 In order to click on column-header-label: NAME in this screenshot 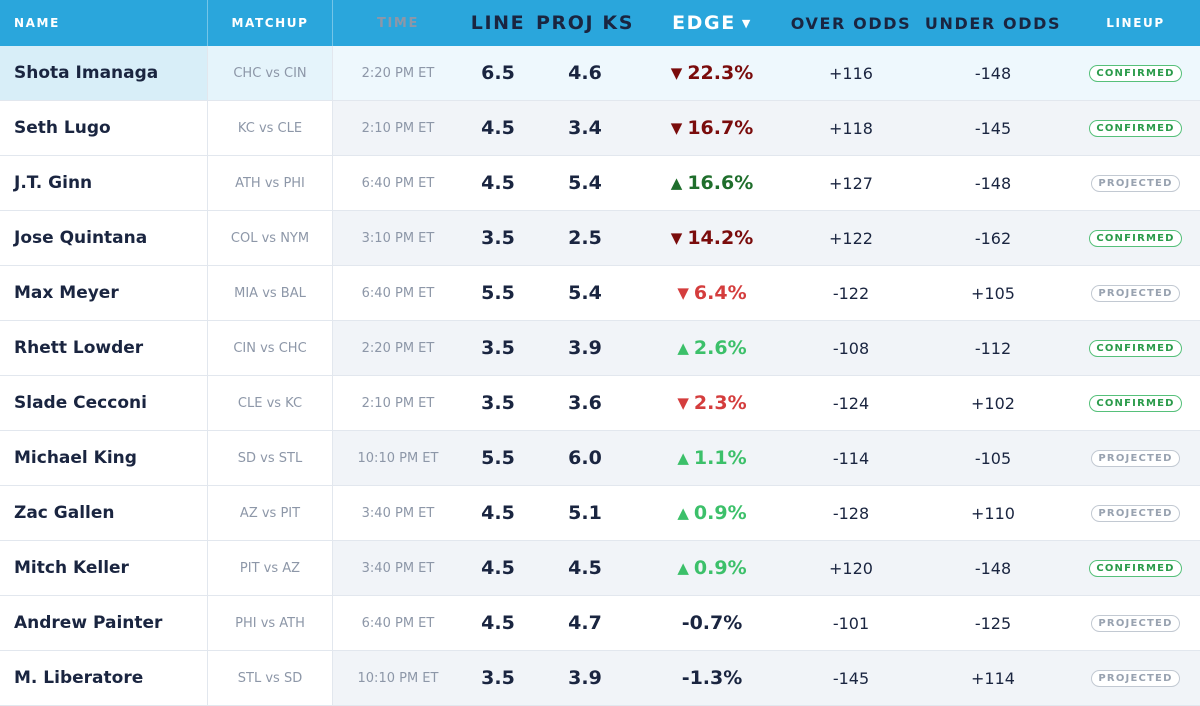, I will do `click(37, 23)`.